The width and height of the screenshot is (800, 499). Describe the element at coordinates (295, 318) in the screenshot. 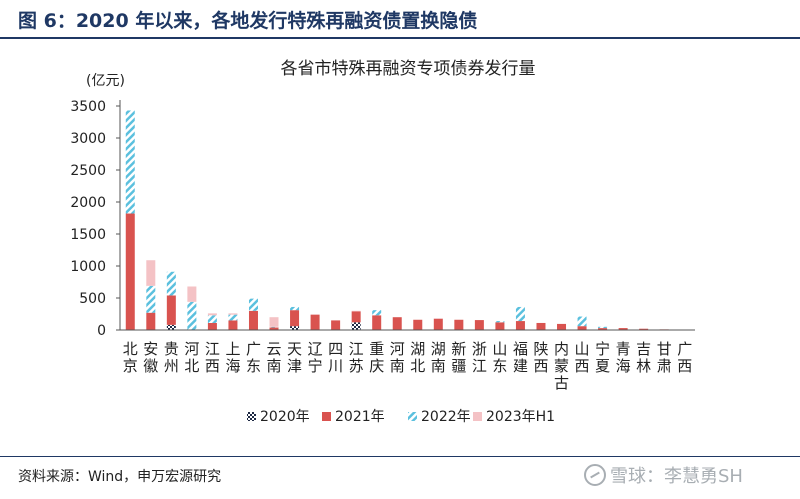

I see `bar-天津-2021年` at that location.